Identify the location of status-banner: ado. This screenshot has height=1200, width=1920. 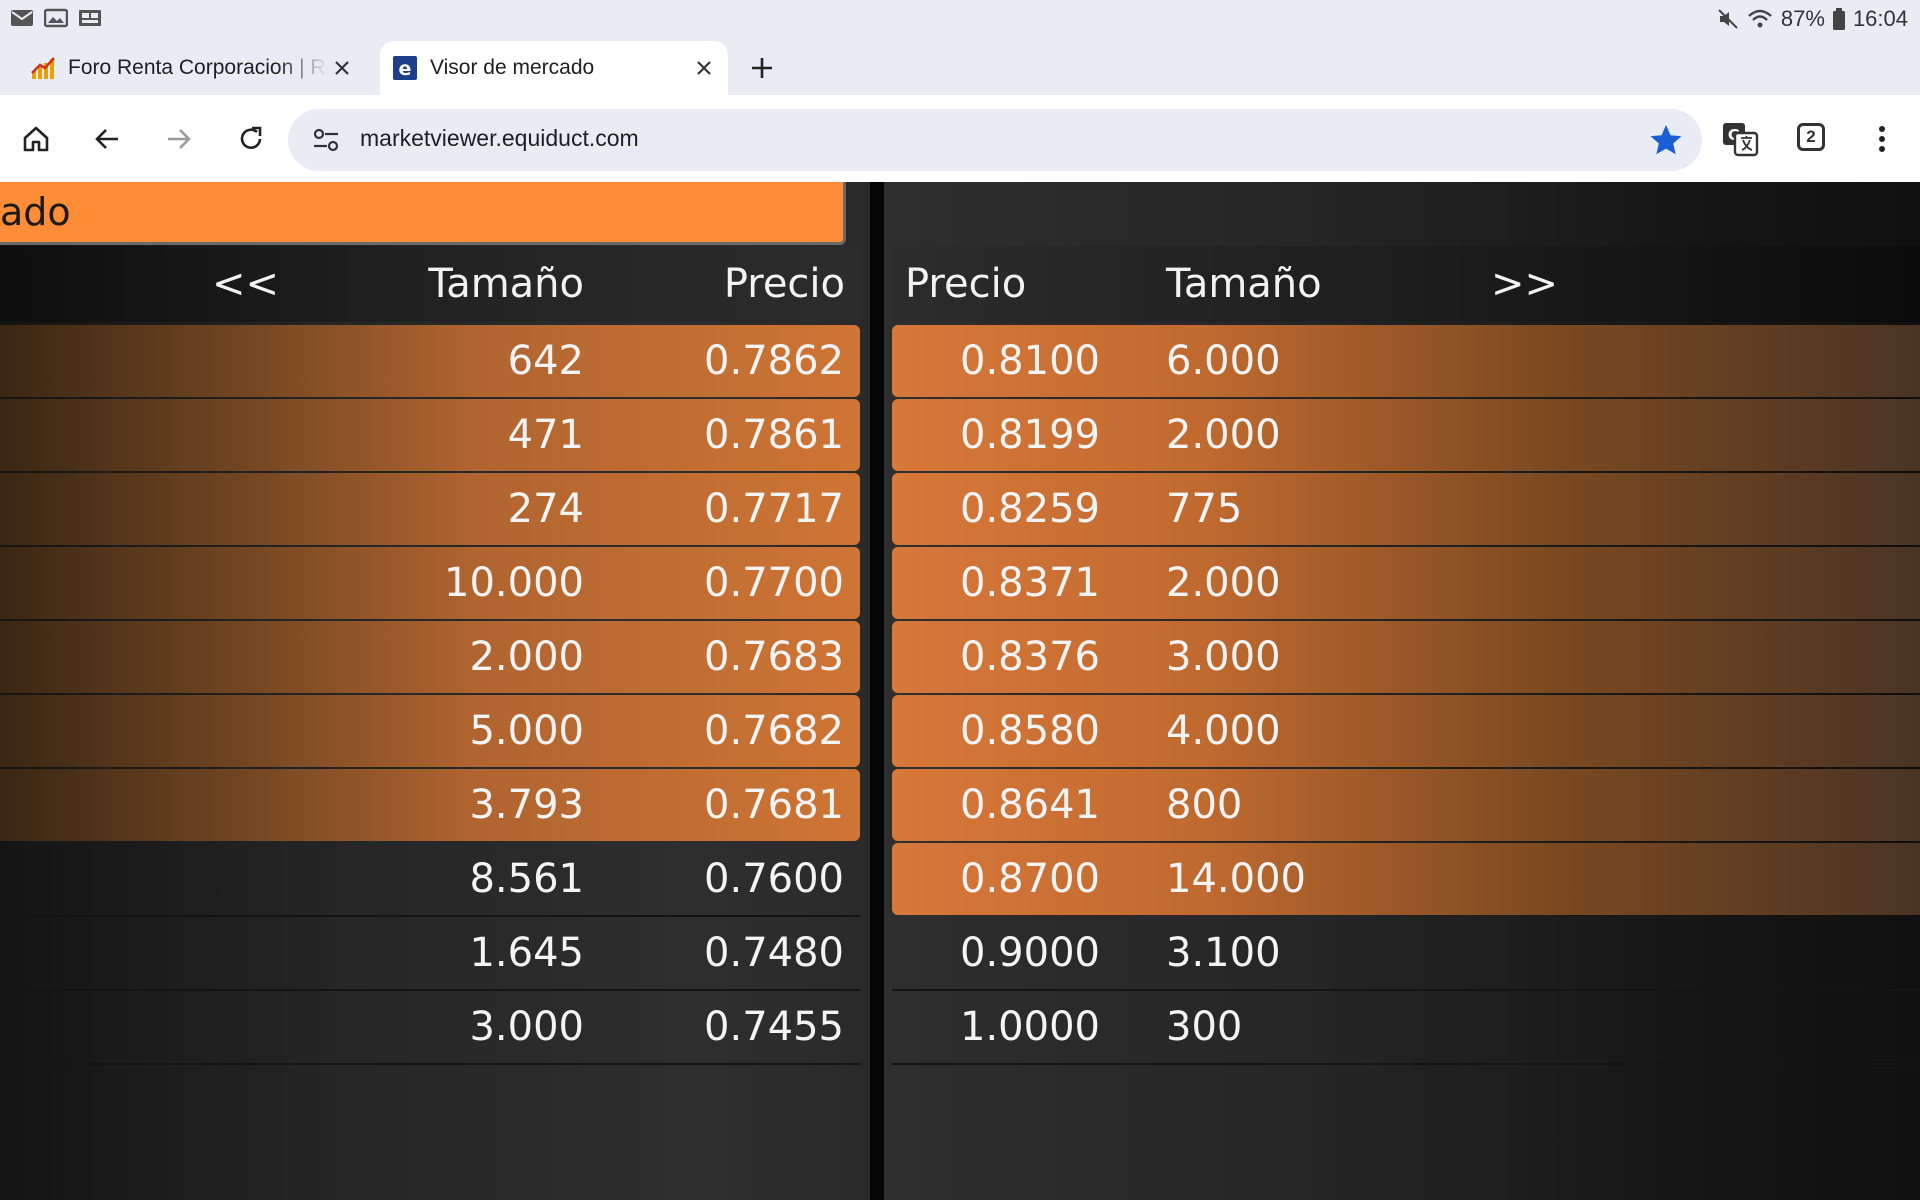
(423, 213).